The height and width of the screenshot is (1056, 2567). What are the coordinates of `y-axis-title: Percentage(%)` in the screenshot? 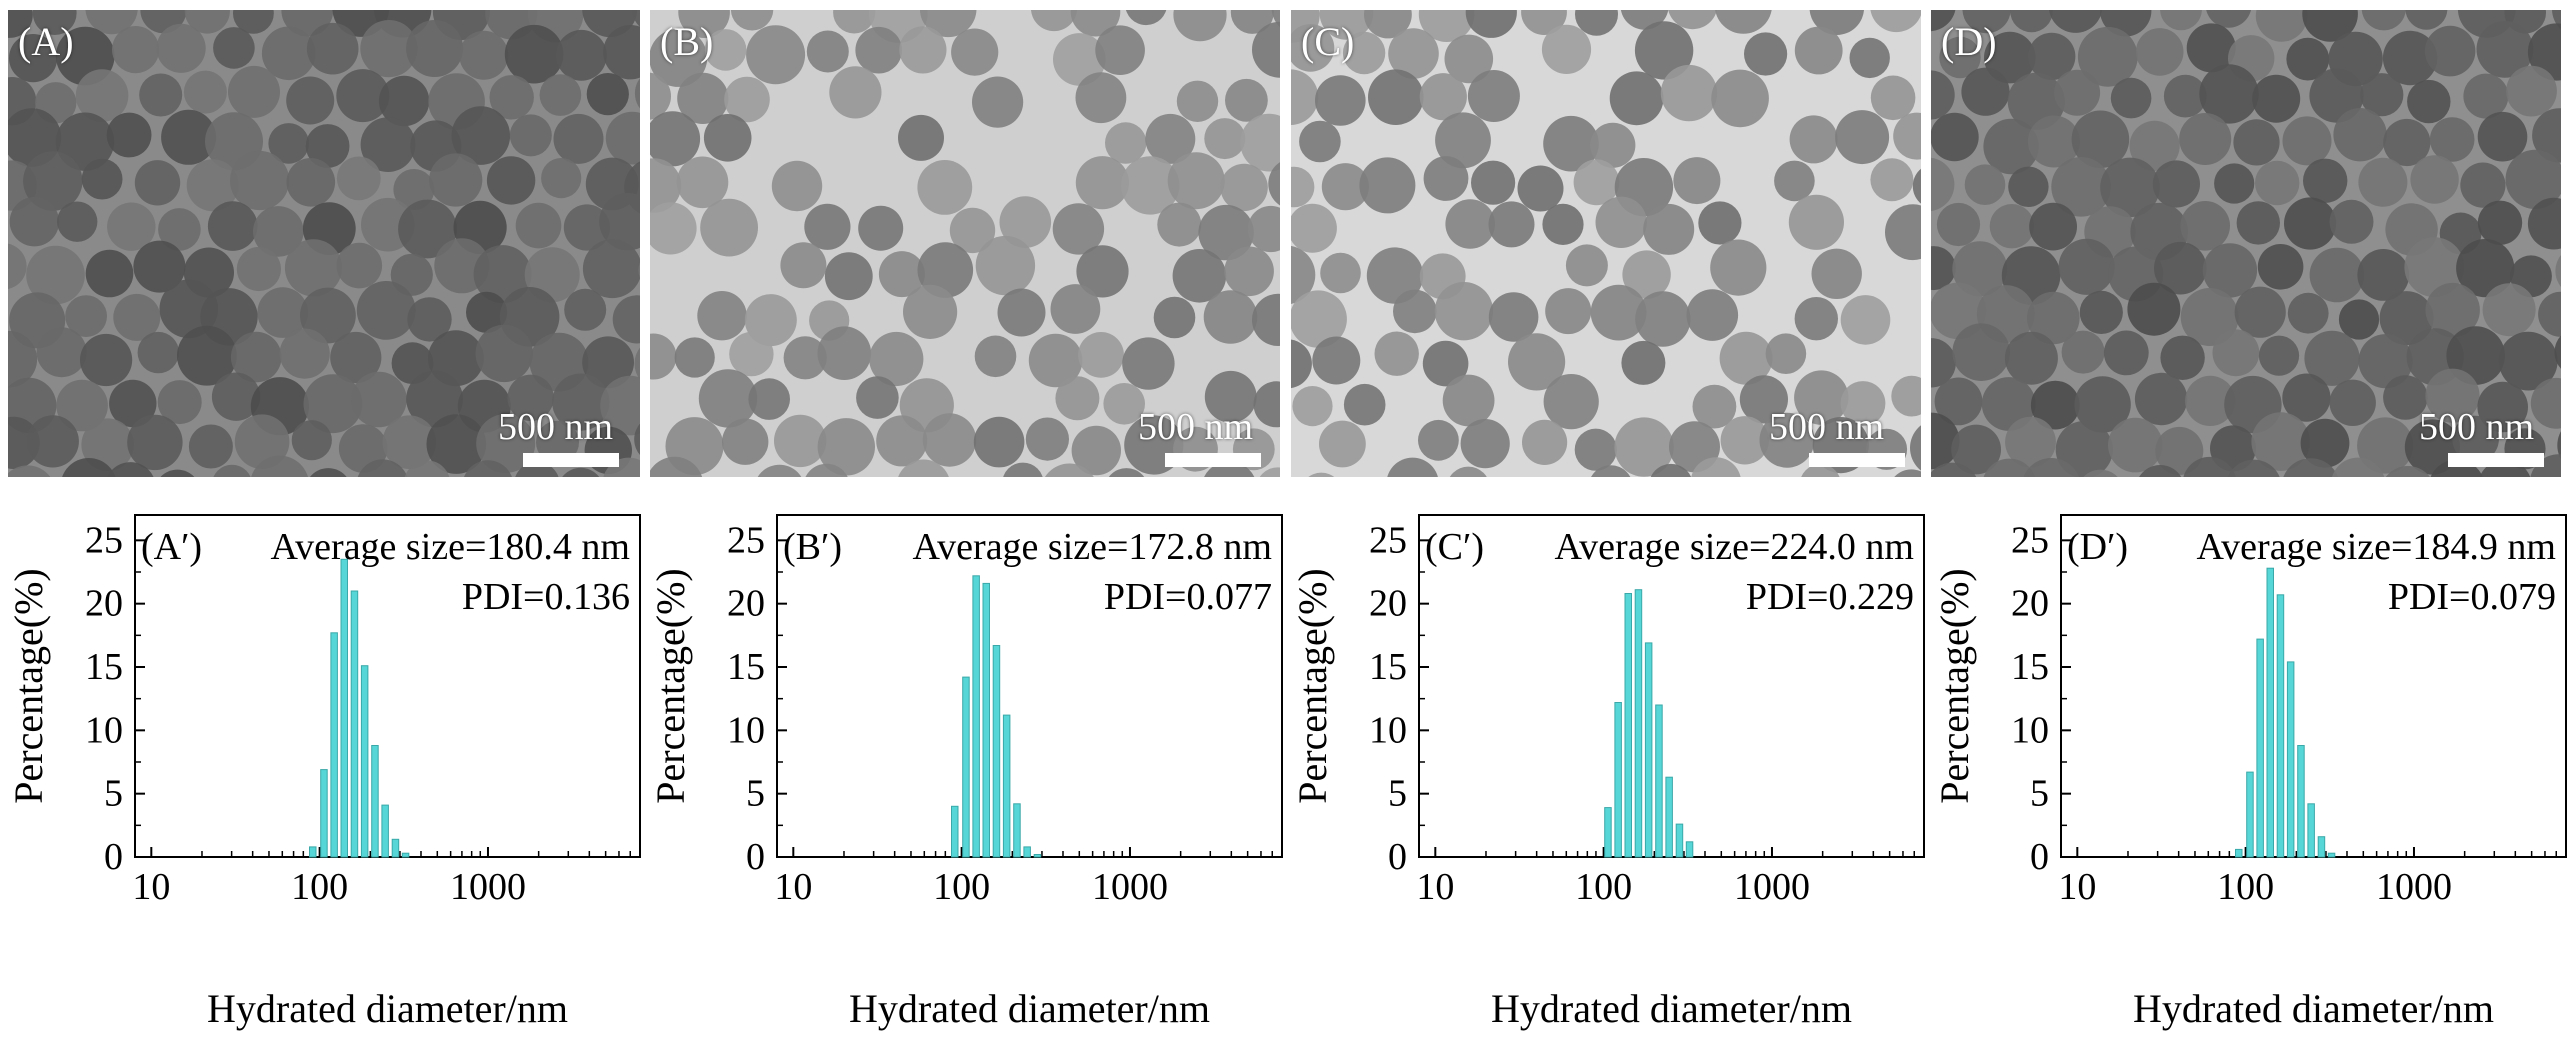 It's located at (1312, 685).